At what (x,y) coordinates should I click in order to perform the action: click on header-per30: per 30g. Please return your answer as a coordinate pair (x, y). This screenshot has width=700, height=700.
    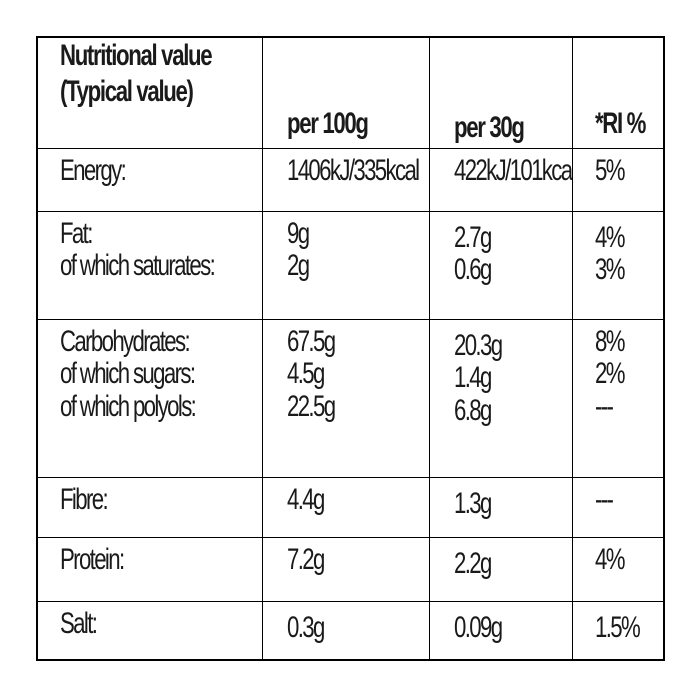
    Looking at the image, I should click on (489, 127).